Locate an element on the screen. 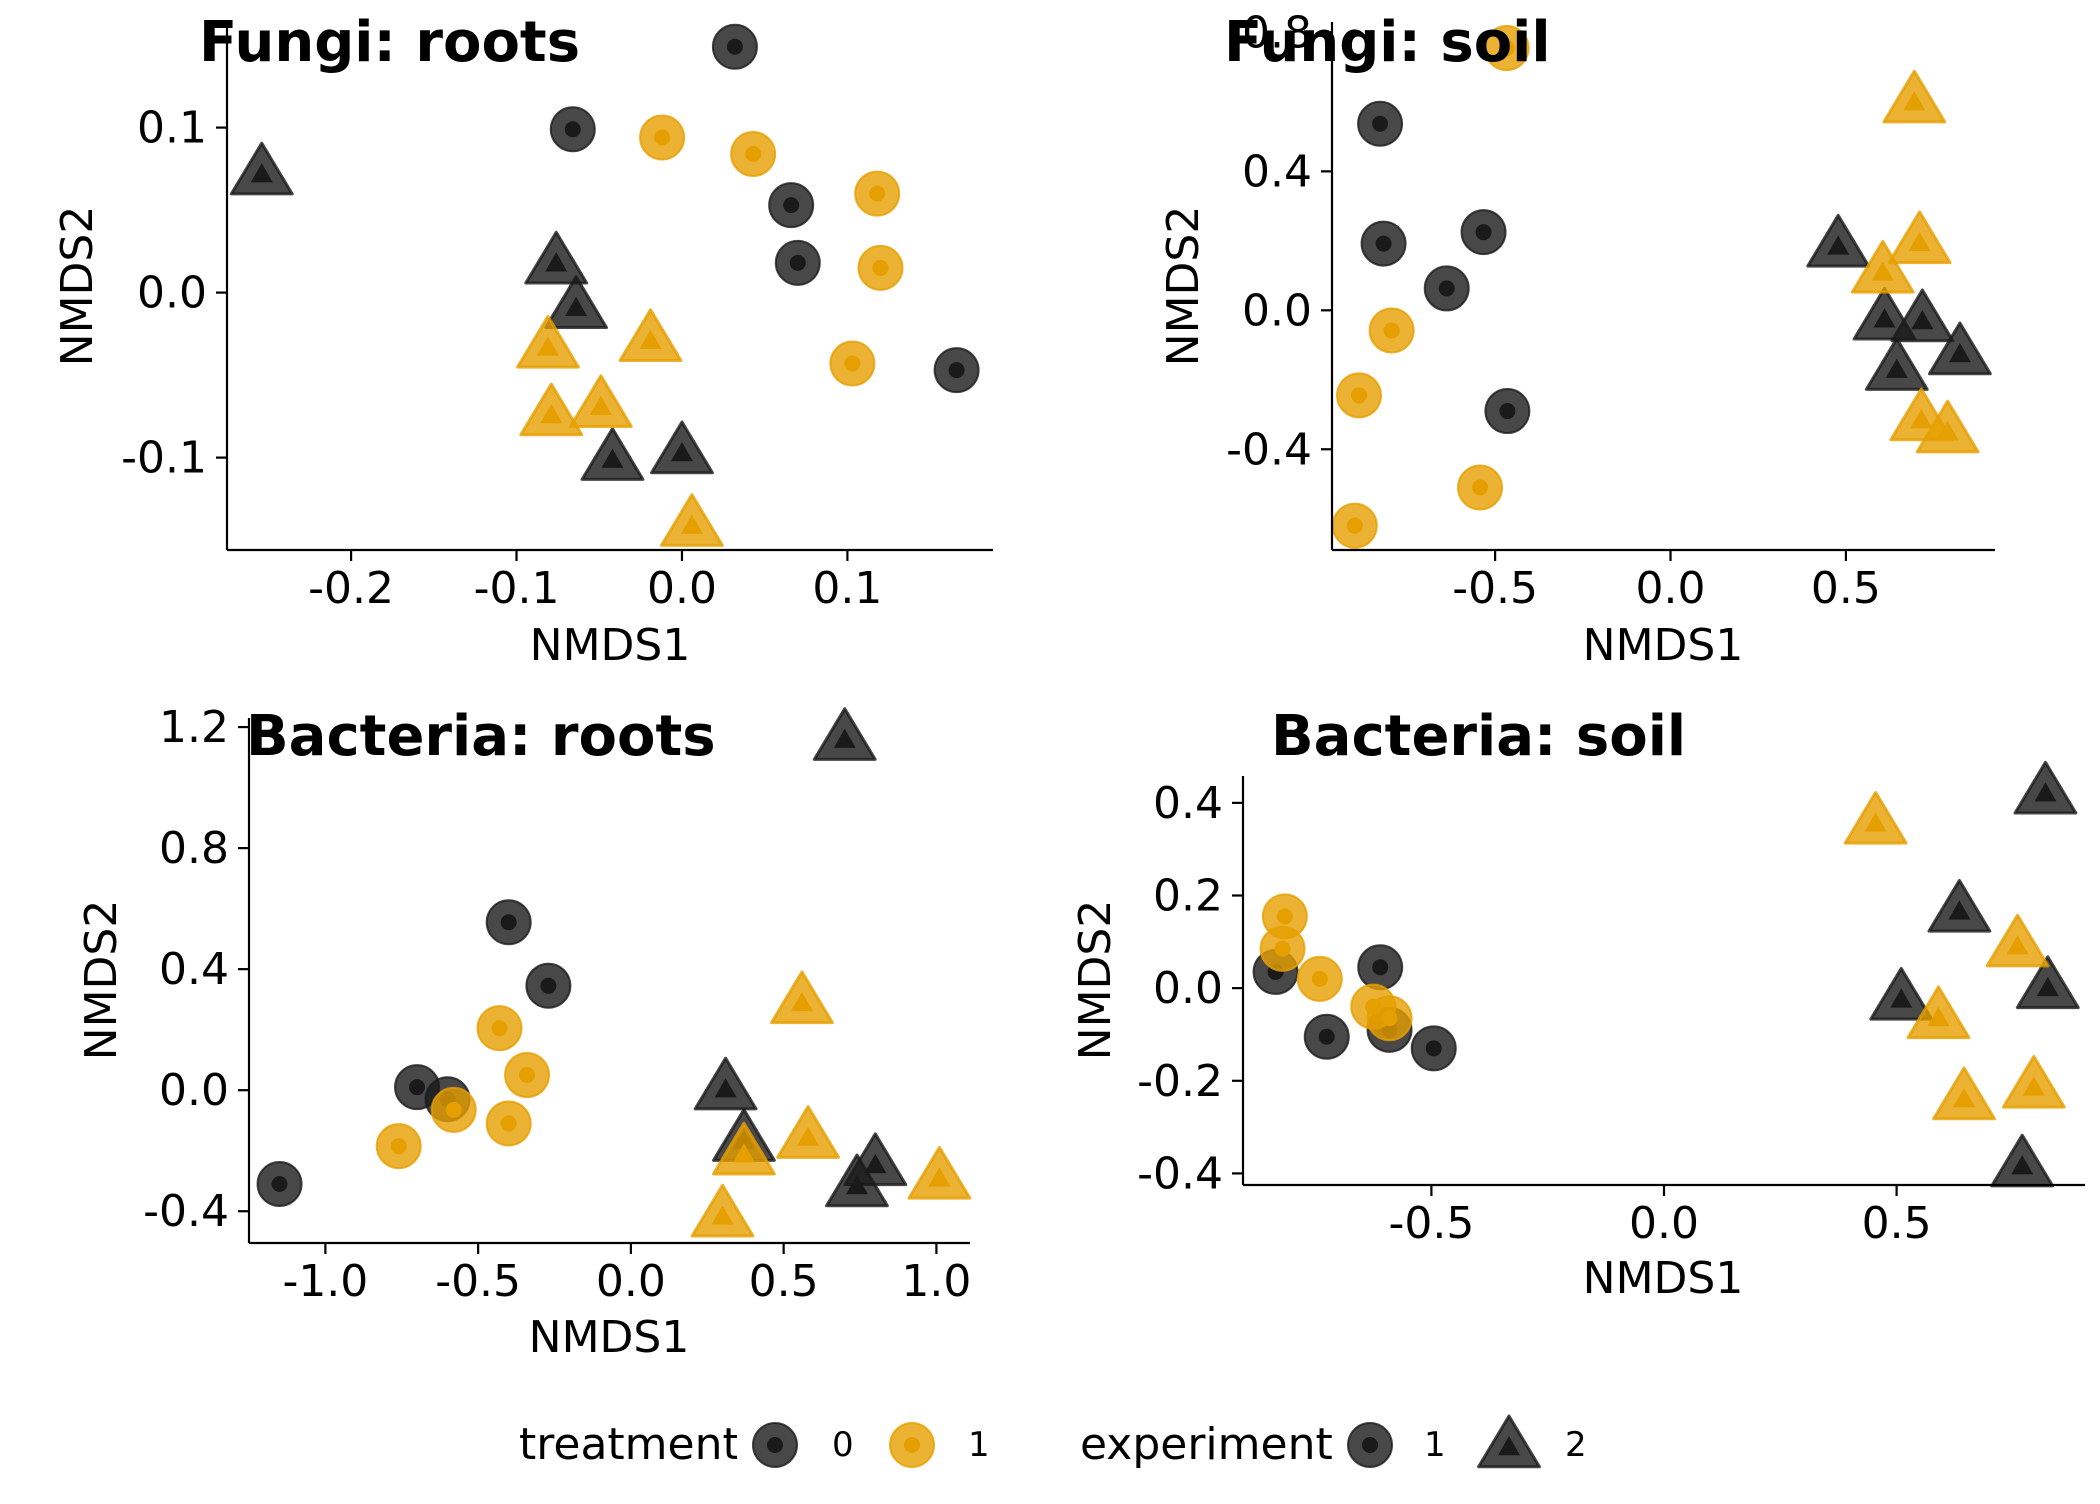 The height and width of the screenshot is (1504, 2100). points-fungi-roots is located at coordinates (604, 285).